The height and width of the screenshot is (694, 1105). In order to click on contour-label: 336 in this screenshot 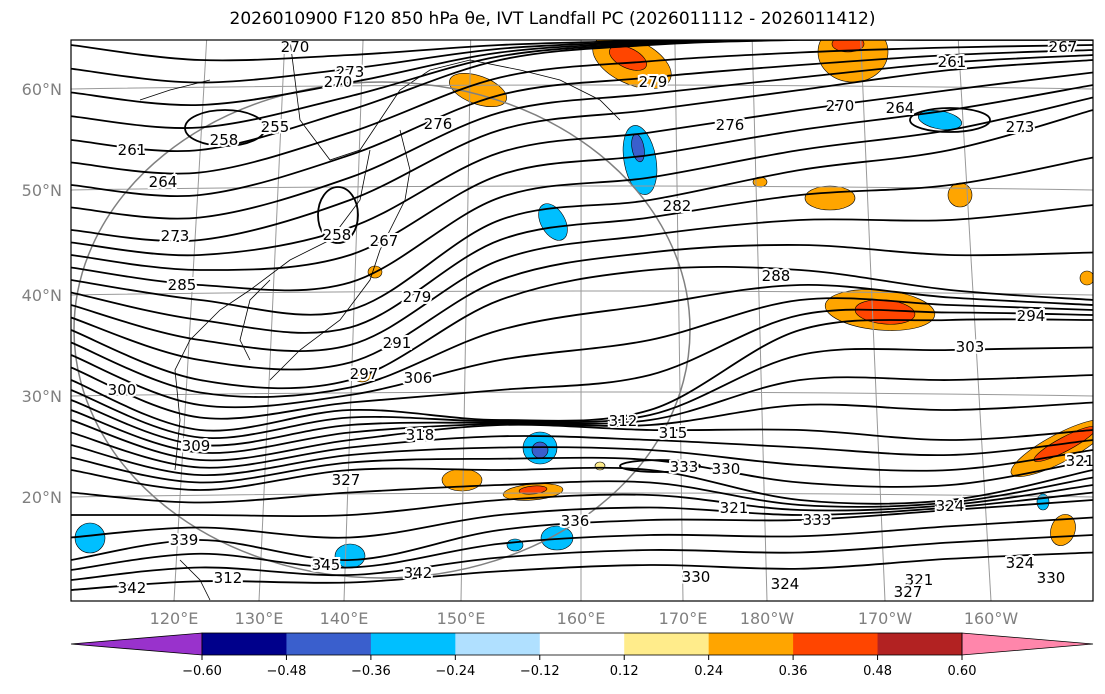, I will do `click(575, 521)`.